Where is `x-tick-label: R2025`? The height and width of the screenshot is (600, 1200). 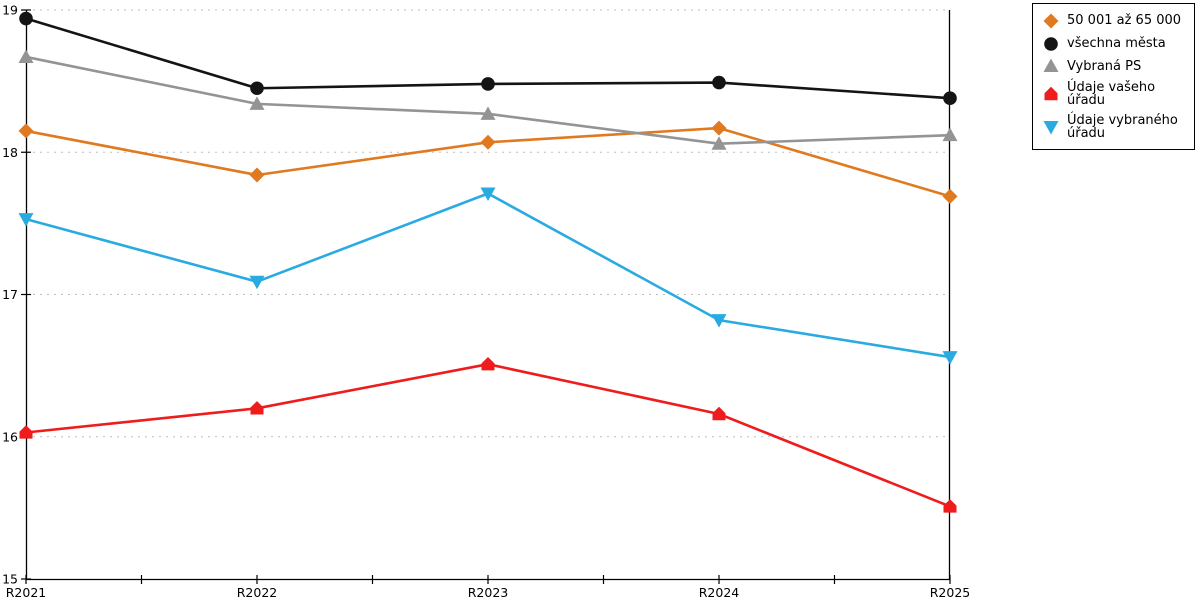
x-tick-label: R2025 is located at coordinates (950, 592).